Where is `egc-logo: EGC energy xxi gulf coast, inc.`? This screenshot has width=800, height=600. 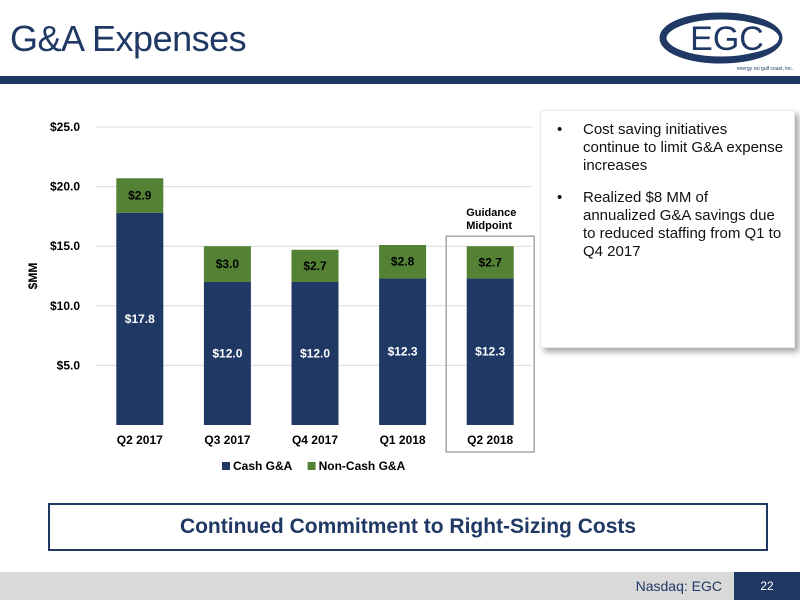 egc-logo: EGC energy xxi gulf coast, inc. is located at coordinates (726, 42).